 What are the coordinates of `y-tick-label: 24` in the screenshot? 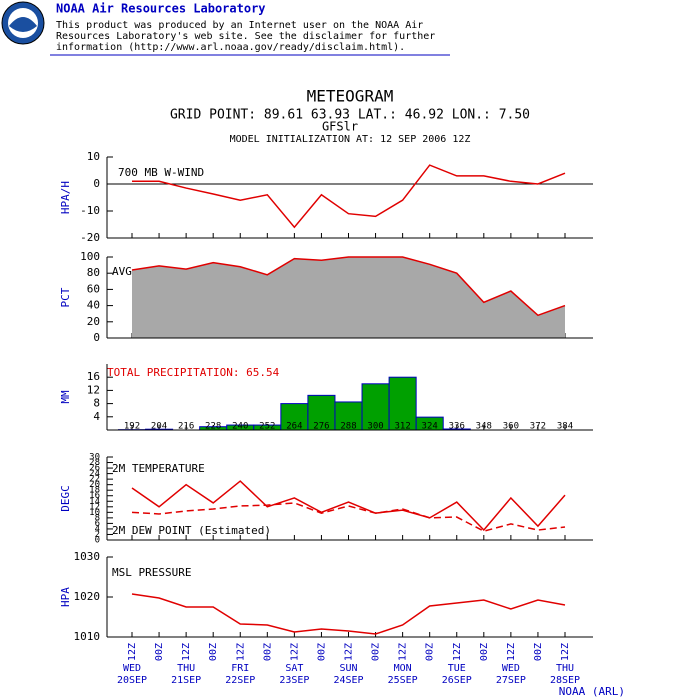 It's located at (94, 474).